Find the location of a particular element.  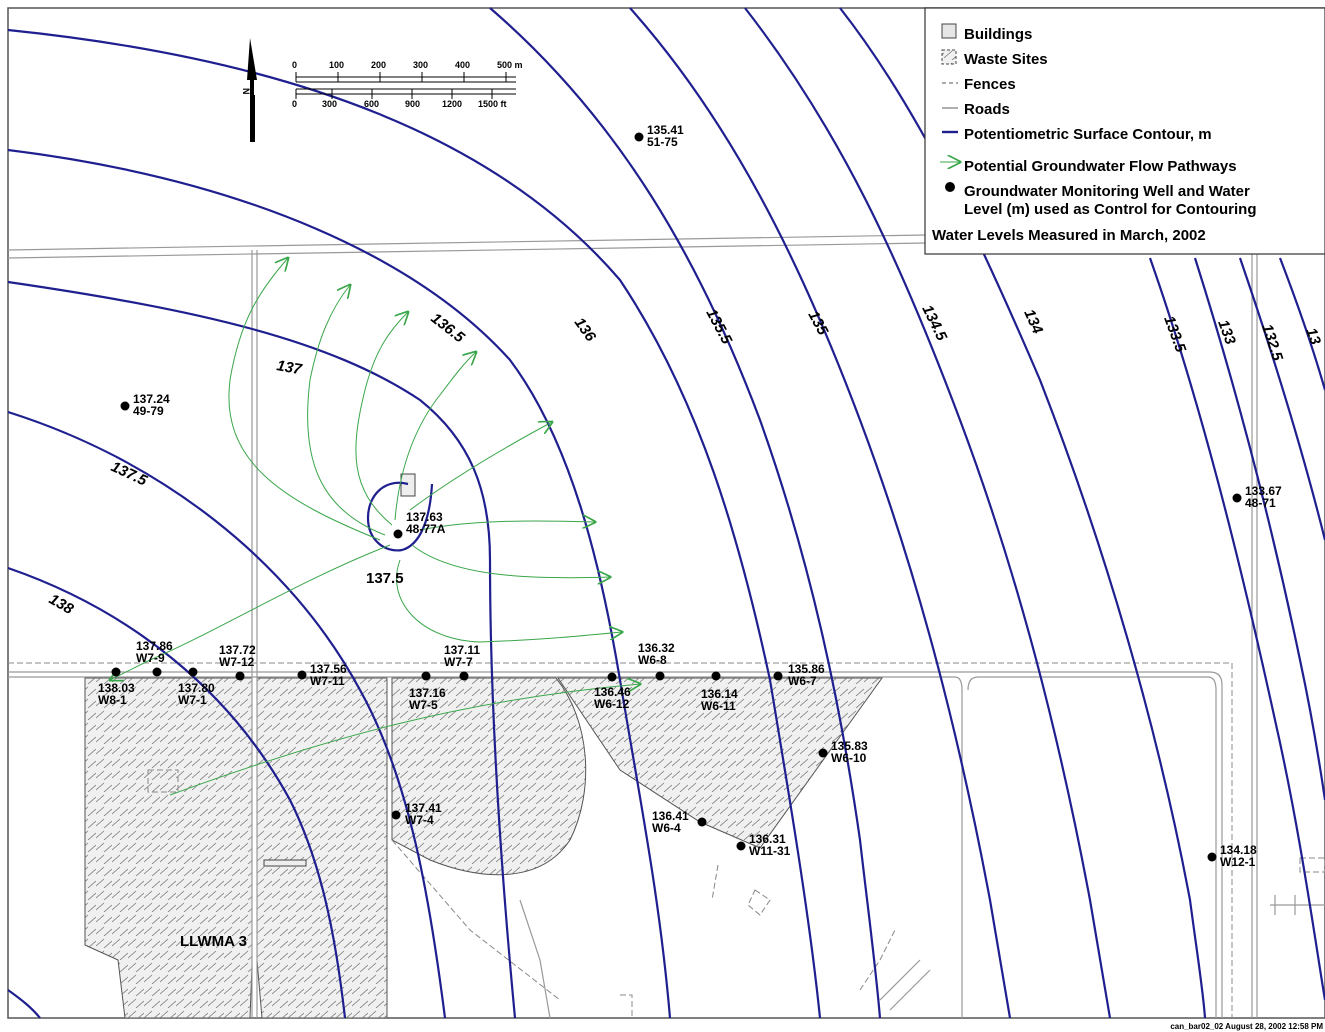

legend-flow: Potential Groundwater Flow Pathways is located at coordinates (1100, 166).